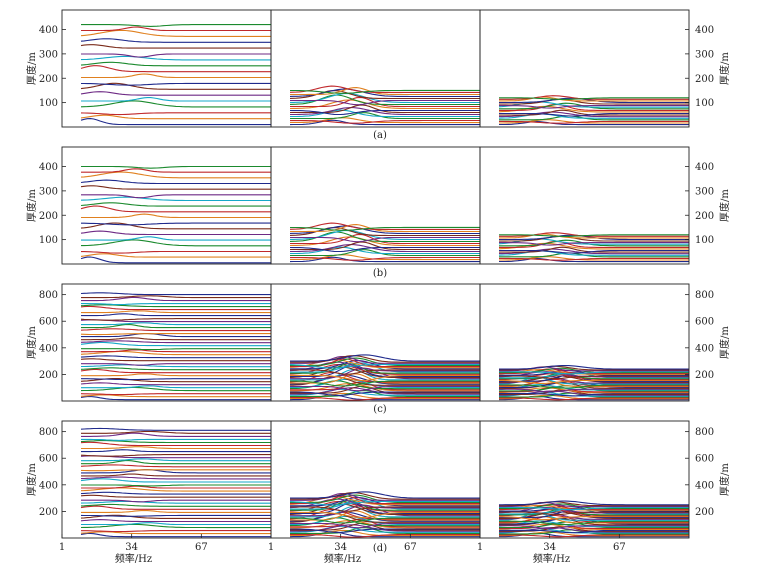  What do you see at coordinates (549, 547) in the screenshot?
I see `x-tick-label: 34` at bounding box center [549, 547].